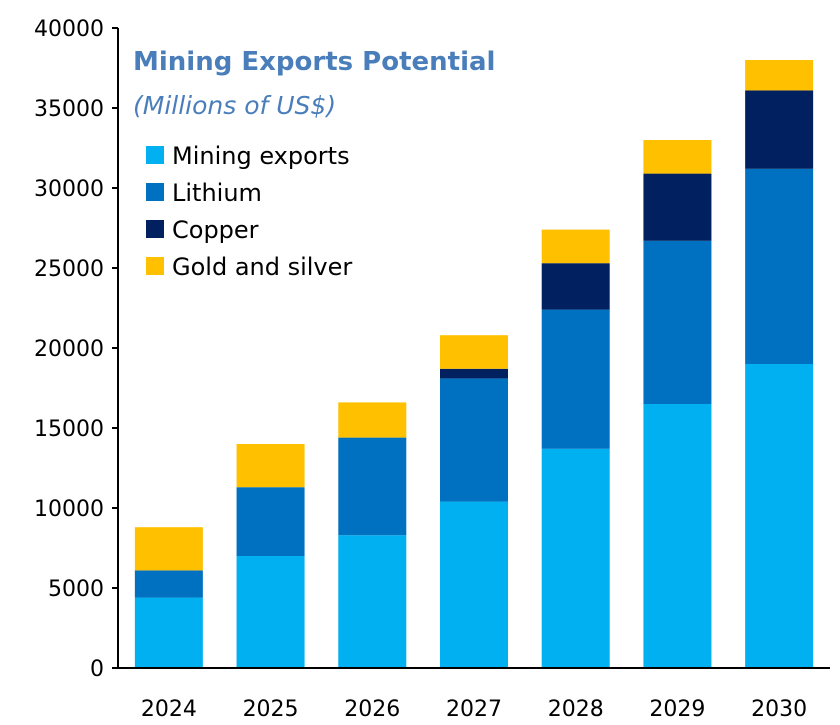  What do you see at coordinates (168, 549) in the screenshot?
I see `bar-2024-gold-and-silver` at bounding box center [168, 549].